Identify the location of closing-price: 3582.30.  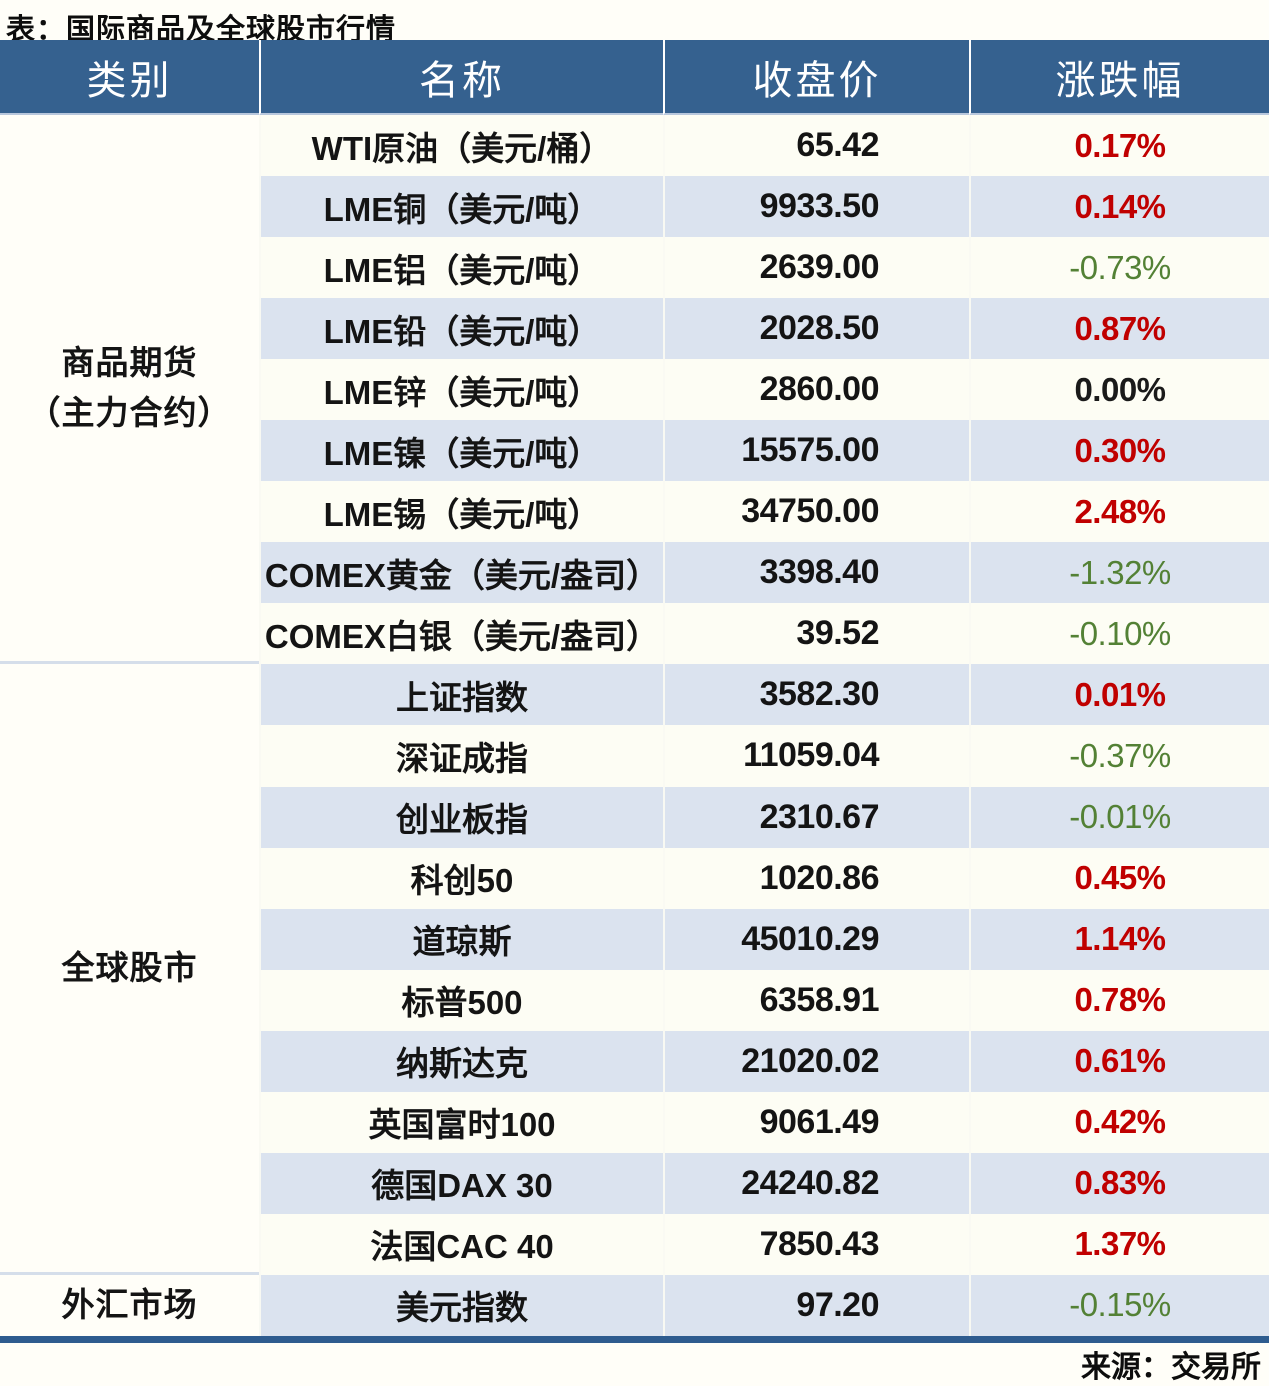
(816, 695).